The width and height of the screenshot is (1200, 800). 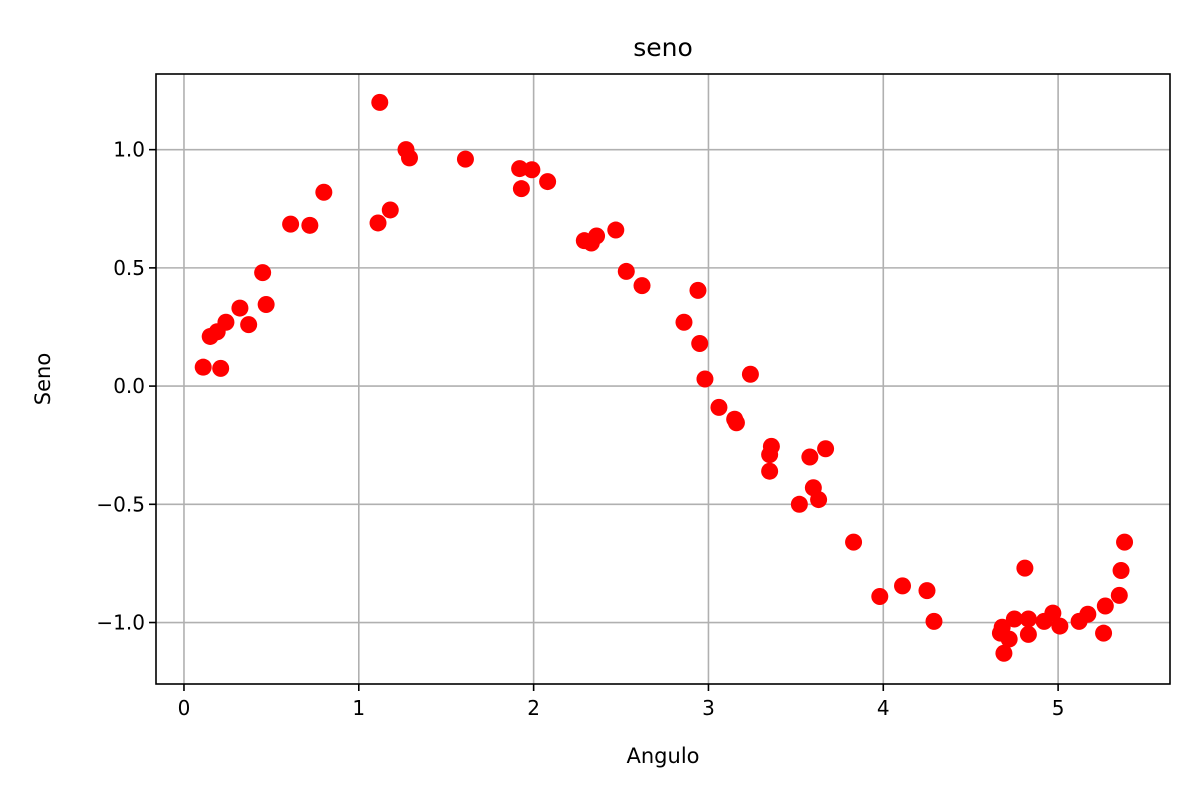 I want to click on x-tick-label: 4, so click(x=883, y=708).